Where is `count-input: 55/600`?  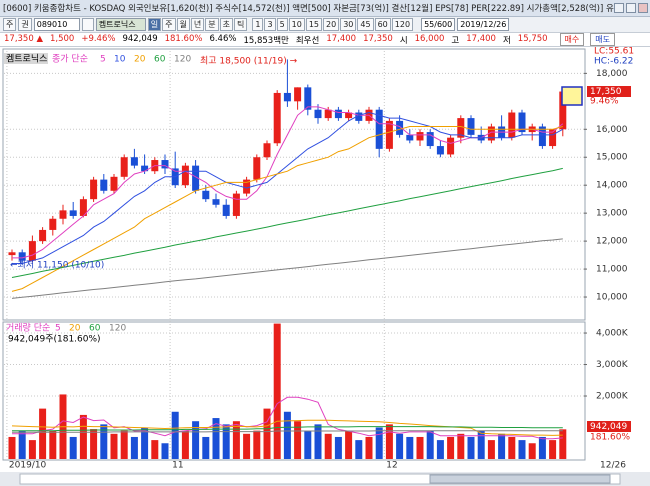
count-input: 55/600 is located at coordinates (438, 24).